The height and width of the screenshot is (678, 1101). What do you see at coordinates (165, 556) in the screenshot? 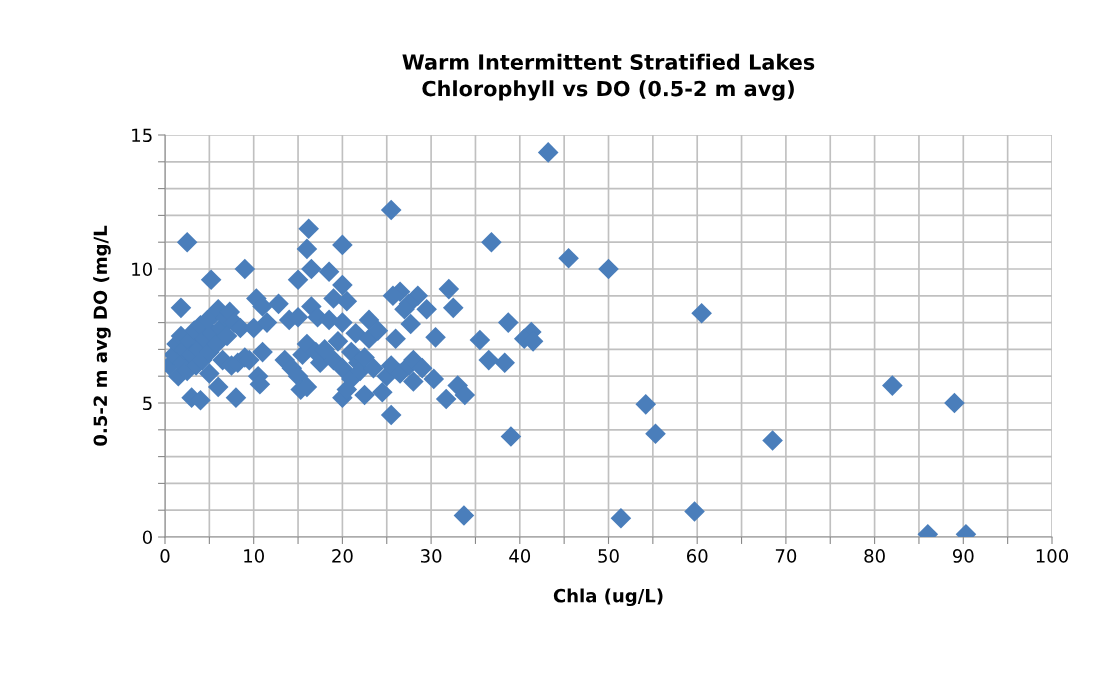
I see `x-tick-label: 0` at bounding box center [165, 556].